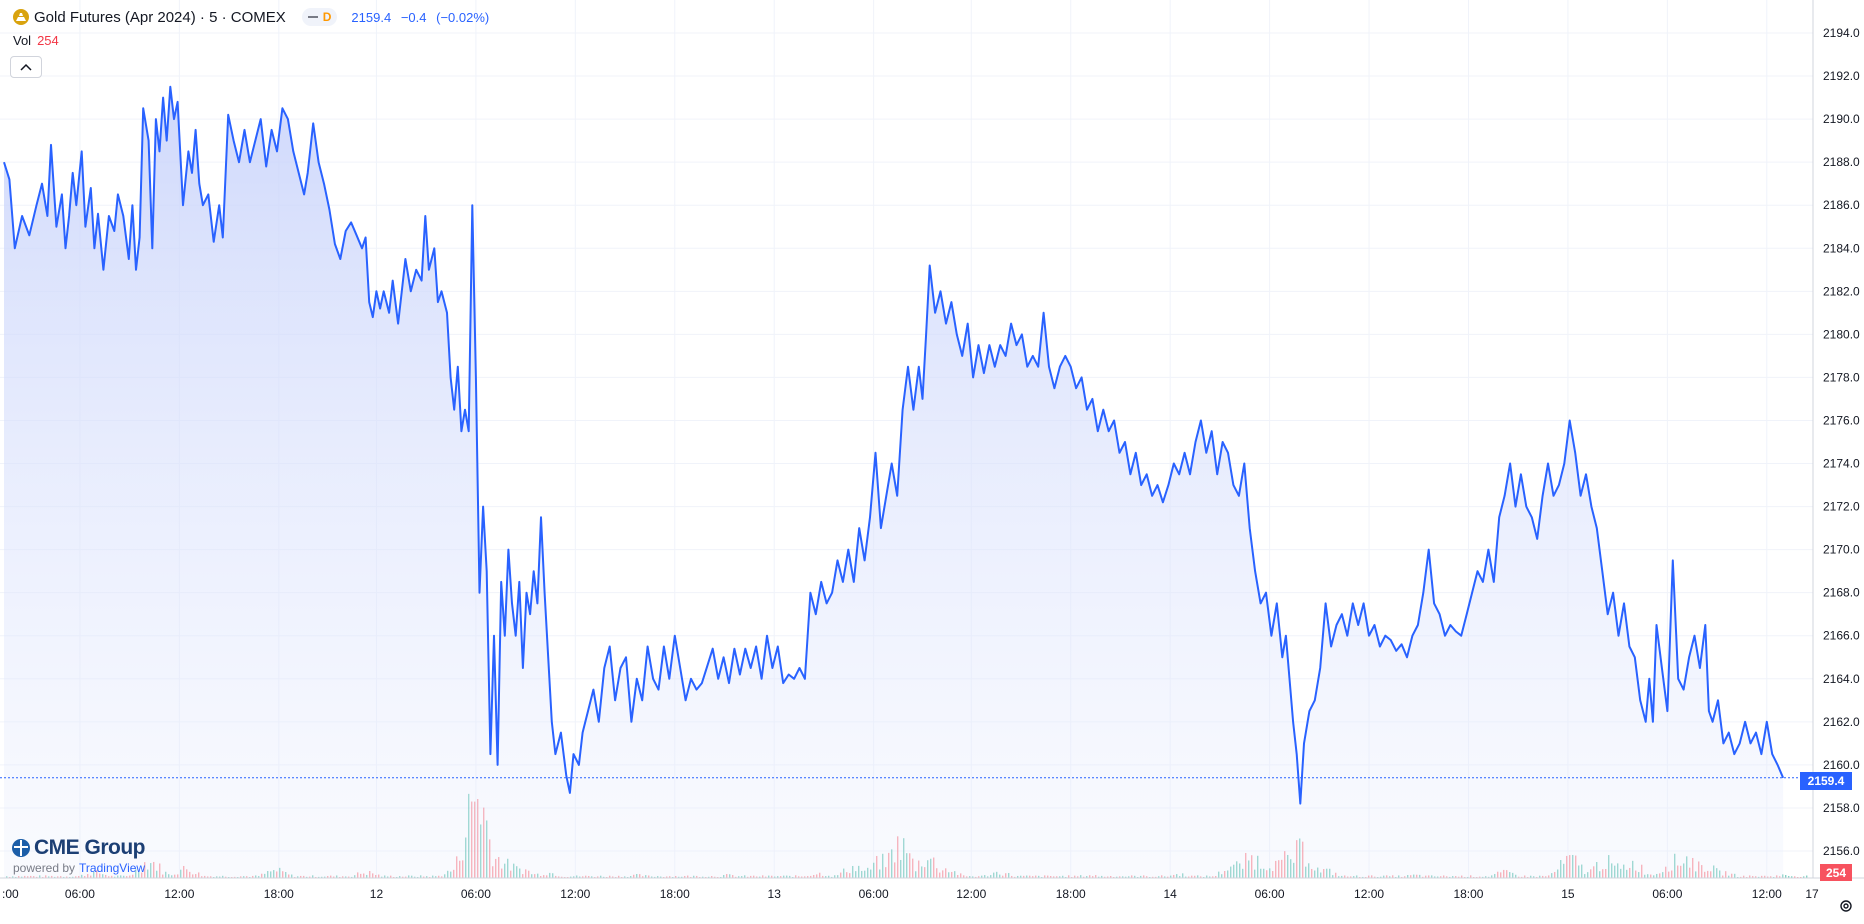 The image size is (1864, 924). What do you see at coordinates (1841, 851) in the screenshot?
I see `price-tick-label: 2156.0` at bounding box center [1841, 851].